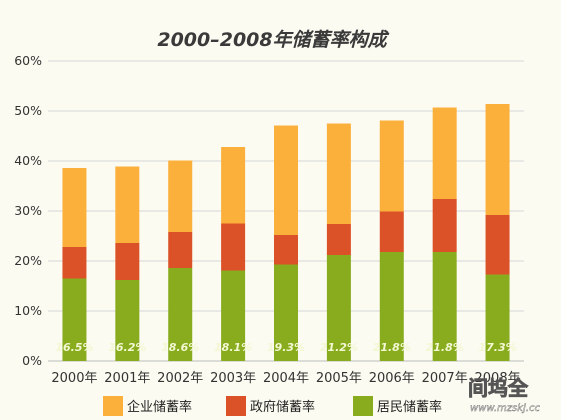  What do you see at coordinates (233, 347) in the screenshot?
I see `data-label: 18.1%` at bounding box center [233, 347].